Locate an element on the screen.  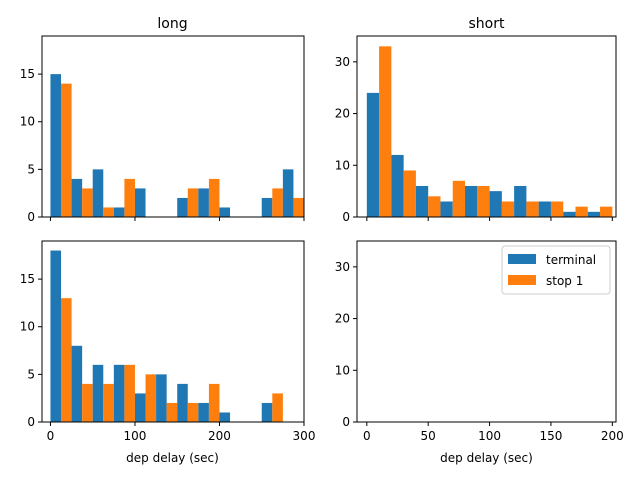
x-tick-label: 100 is located at coordinates (489, 436).